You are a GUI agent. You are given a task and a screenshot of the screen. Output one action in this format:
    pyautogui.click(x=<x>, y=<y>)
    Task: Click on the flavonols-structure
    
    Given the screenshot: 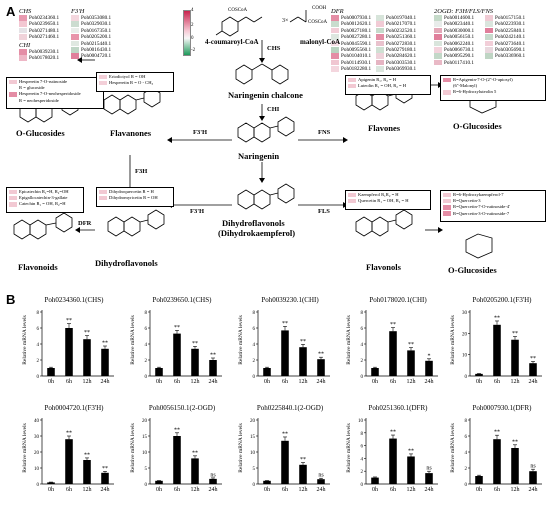 What is the action you would take?
    pyautogui.click(x=384, y=223)
    